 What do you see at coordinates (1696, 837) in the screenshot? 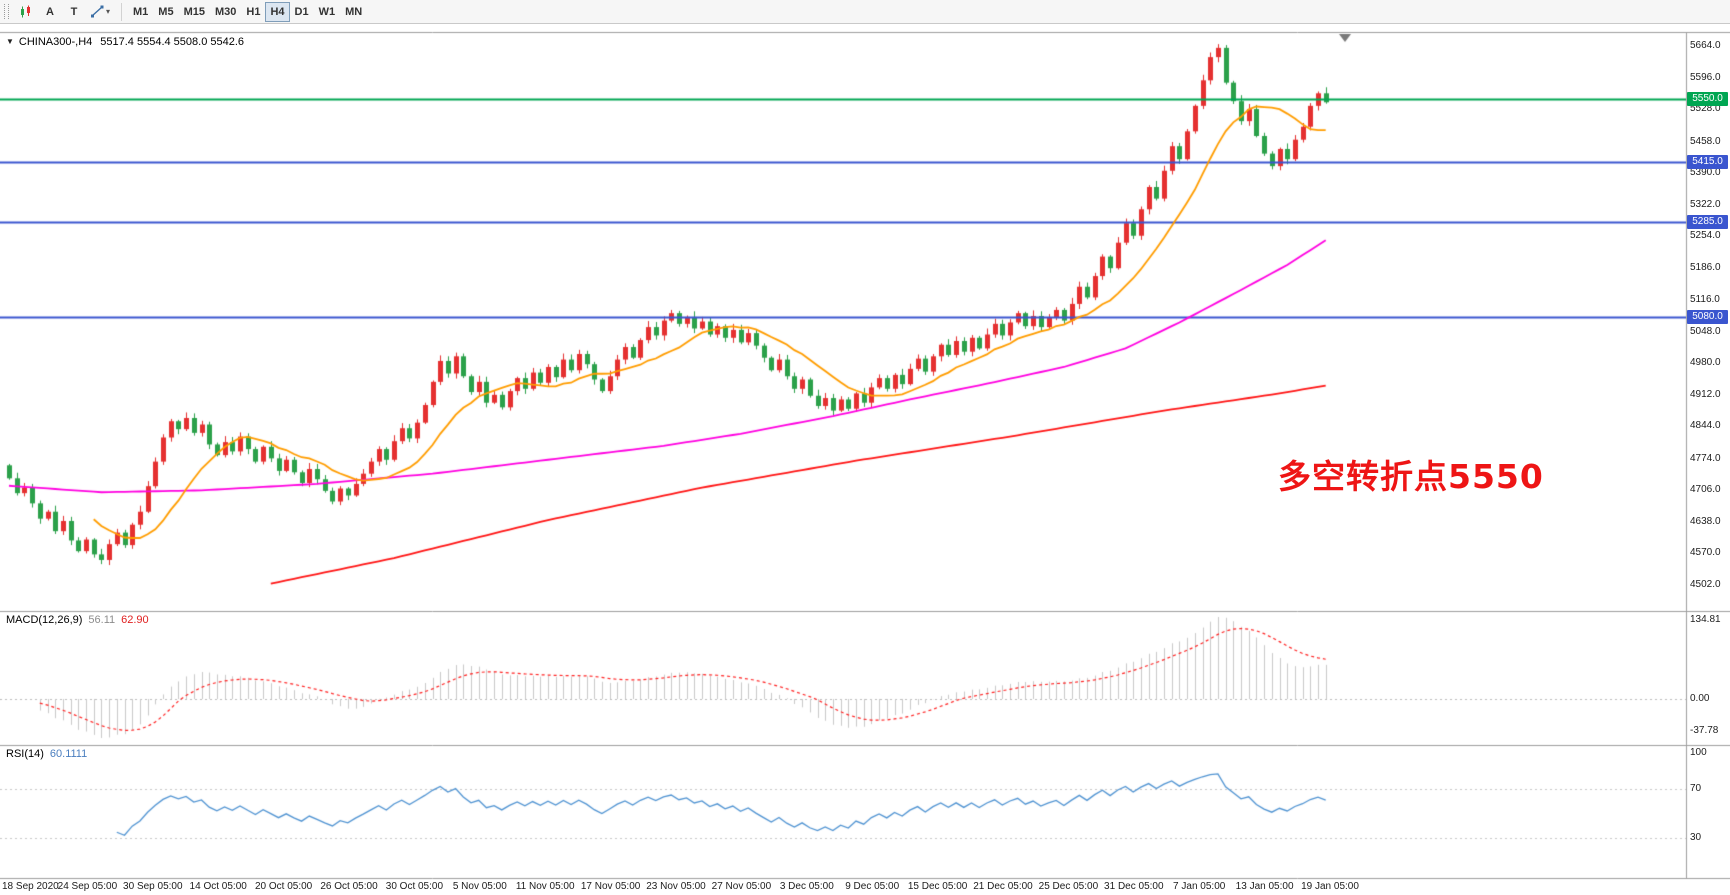
I see `rsi-scale-label: 30` at bounding box center [1696, 837].